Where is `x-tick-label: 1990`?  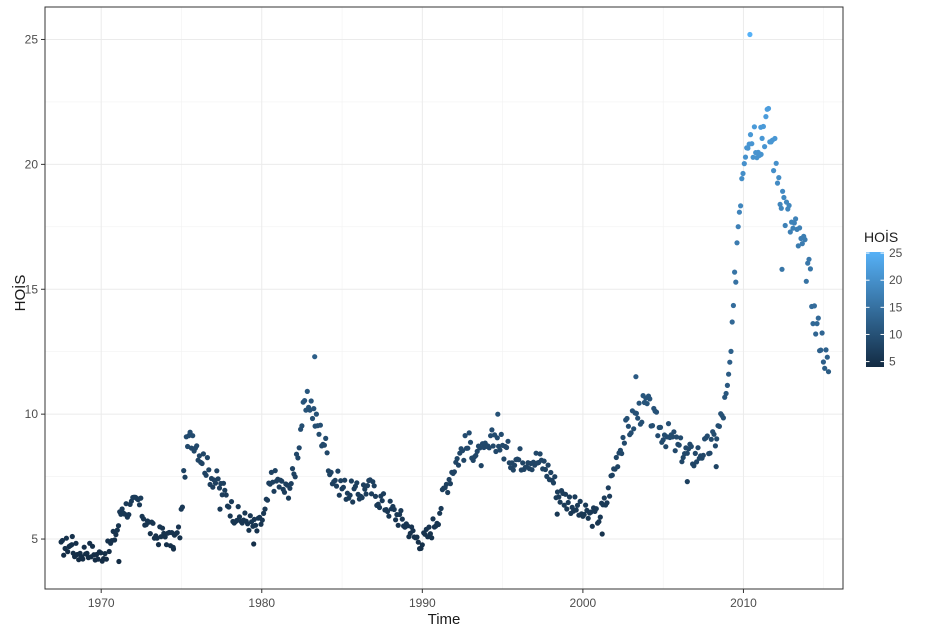
x-tick-label: 1990 is located at coordinates (422, 603).